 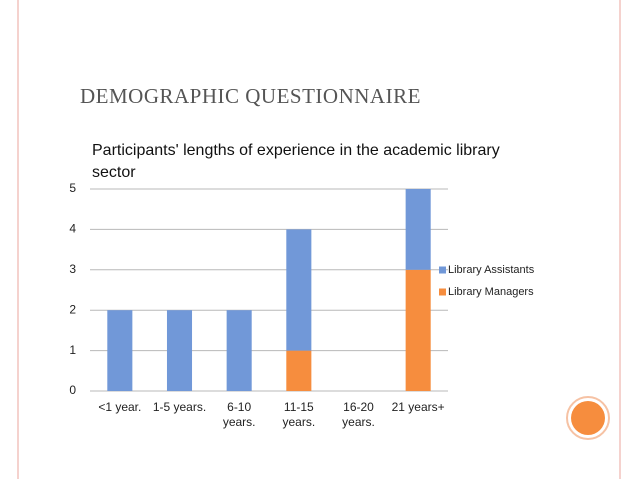 What do you see at coordinates (588, 418) in the screenshot?
I see `decor-circle` at bounding box center [588, 418].